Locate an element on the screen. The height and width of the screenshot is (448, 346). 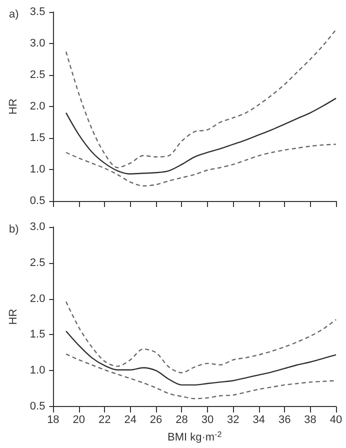
x-tick-label: 20 is located at coordinates (79, 420).